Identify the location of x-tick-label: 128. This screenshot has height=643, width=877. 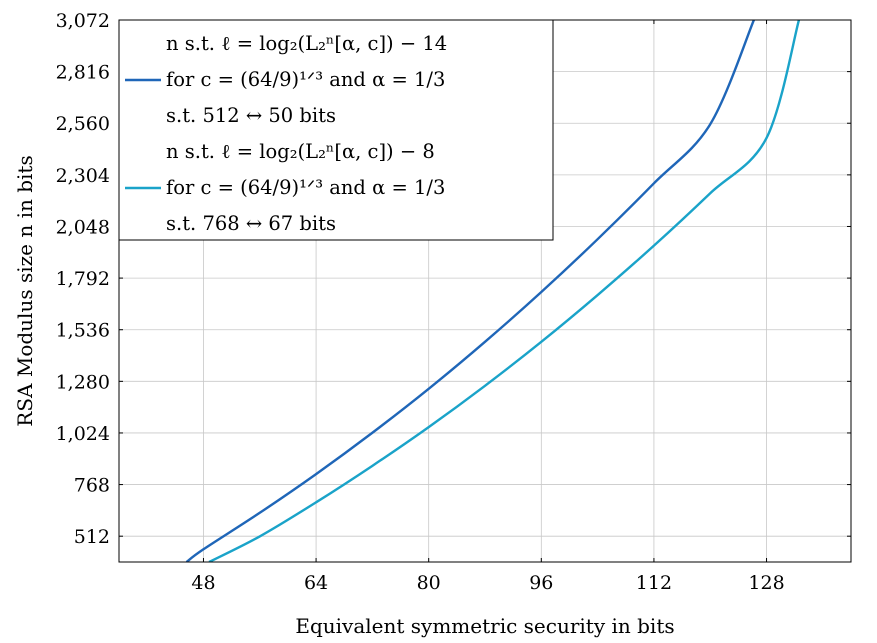
(766, 583).